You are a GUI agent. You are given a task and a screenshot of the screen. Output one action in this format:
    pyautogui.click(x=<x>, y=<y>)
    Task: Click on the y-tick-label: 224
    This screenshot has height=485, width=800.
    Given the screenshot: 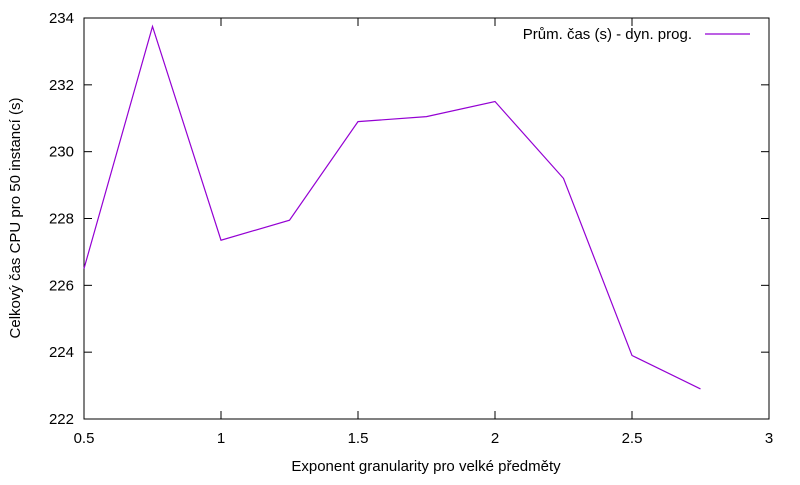 What is the action you would take?
    pyautogui.click(x=61, y=352)
    